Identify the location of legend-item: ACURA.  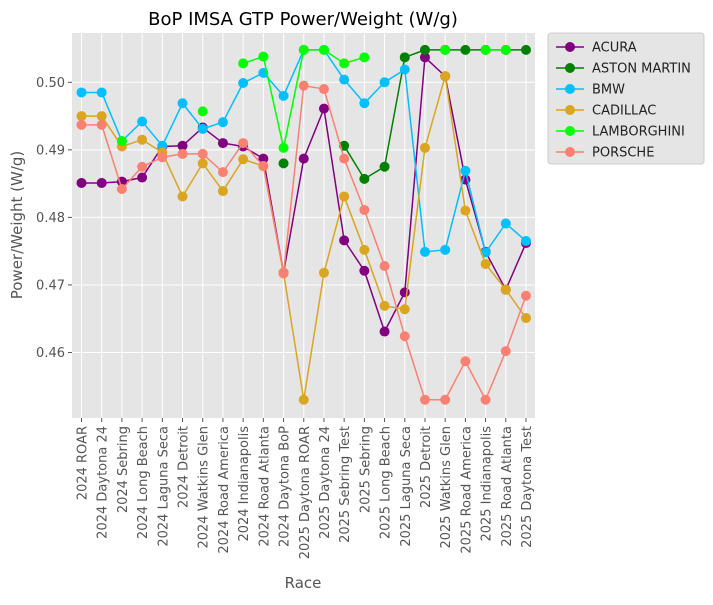
(596, 48).